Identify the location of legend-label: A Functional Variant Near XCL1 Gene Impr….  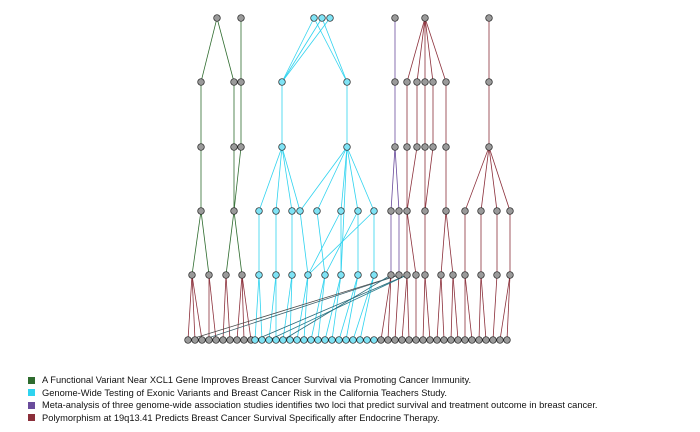
(257, 380).